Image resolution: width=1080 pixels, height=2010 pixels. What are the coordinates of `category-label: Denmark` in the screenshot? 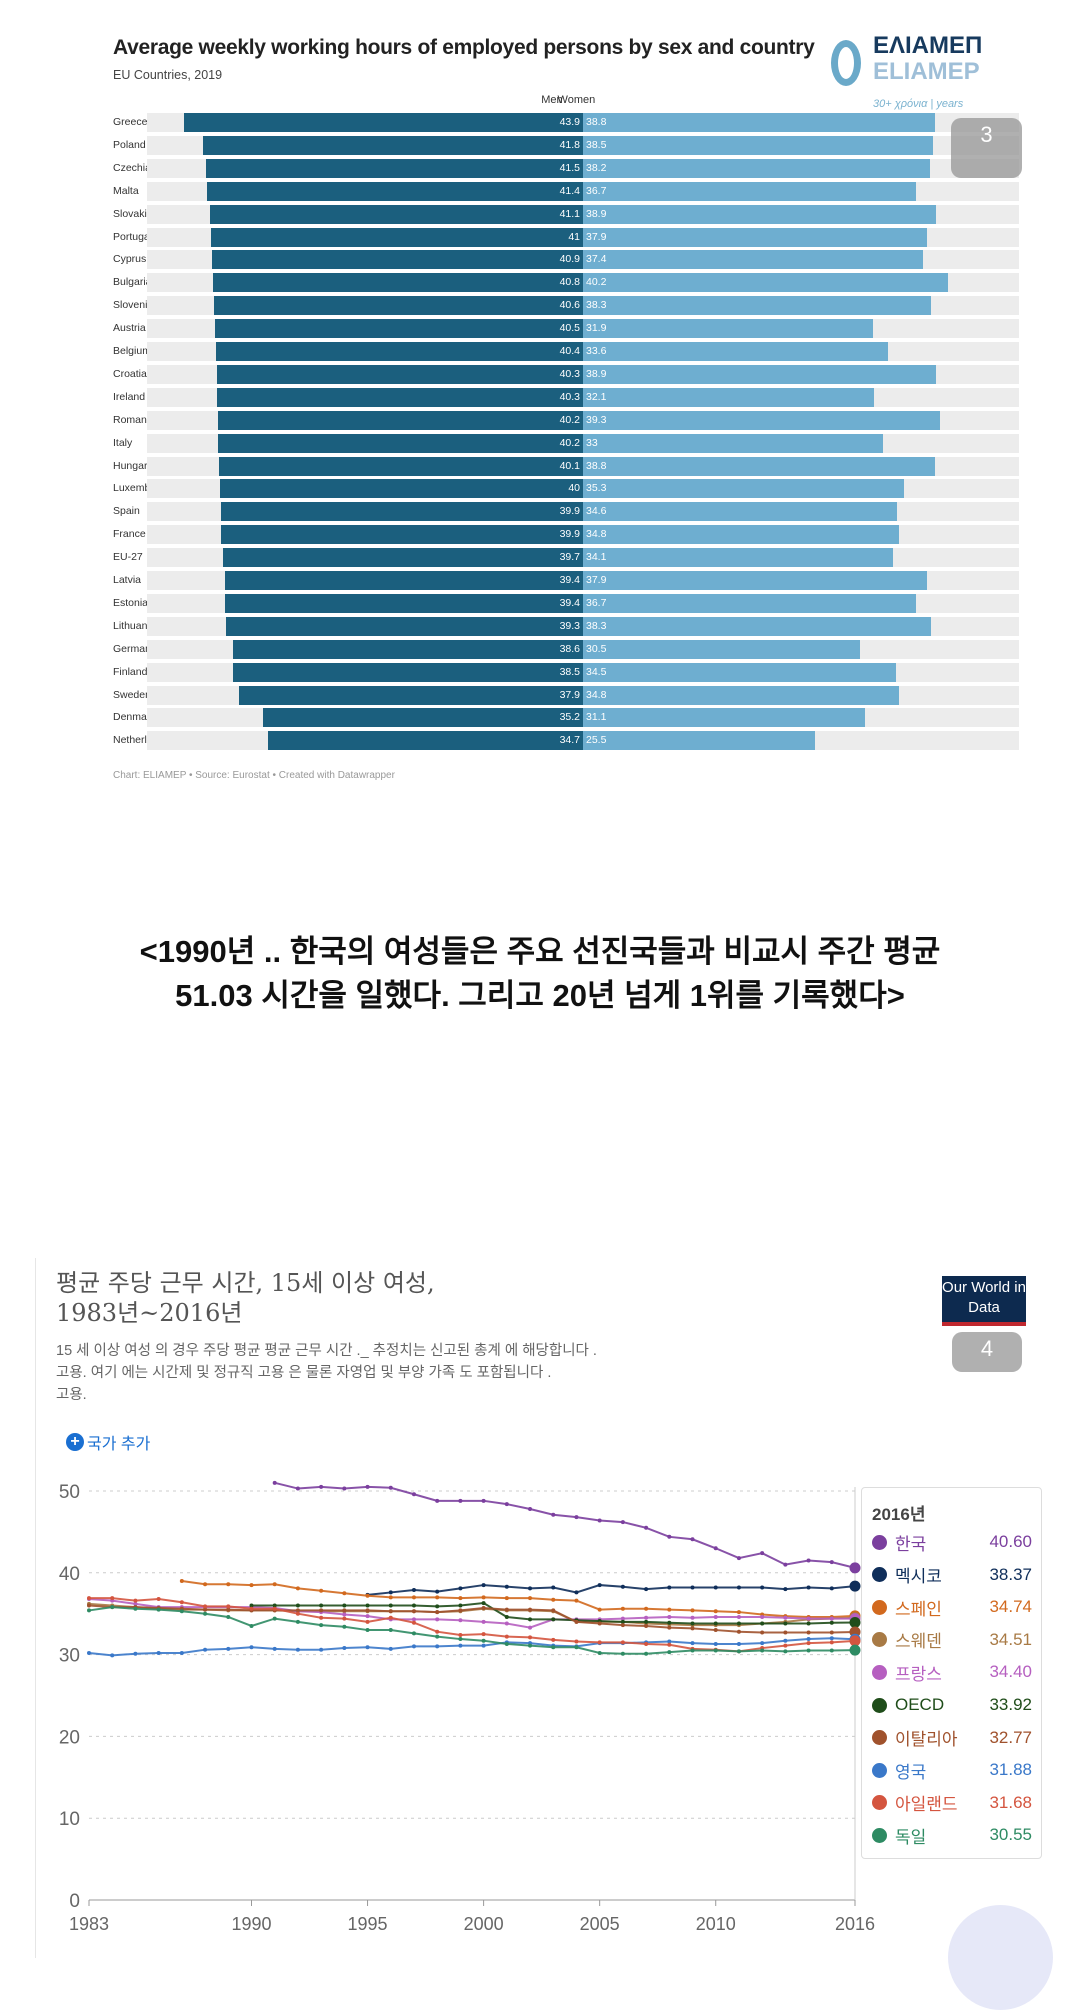 It's located at (134, 717).